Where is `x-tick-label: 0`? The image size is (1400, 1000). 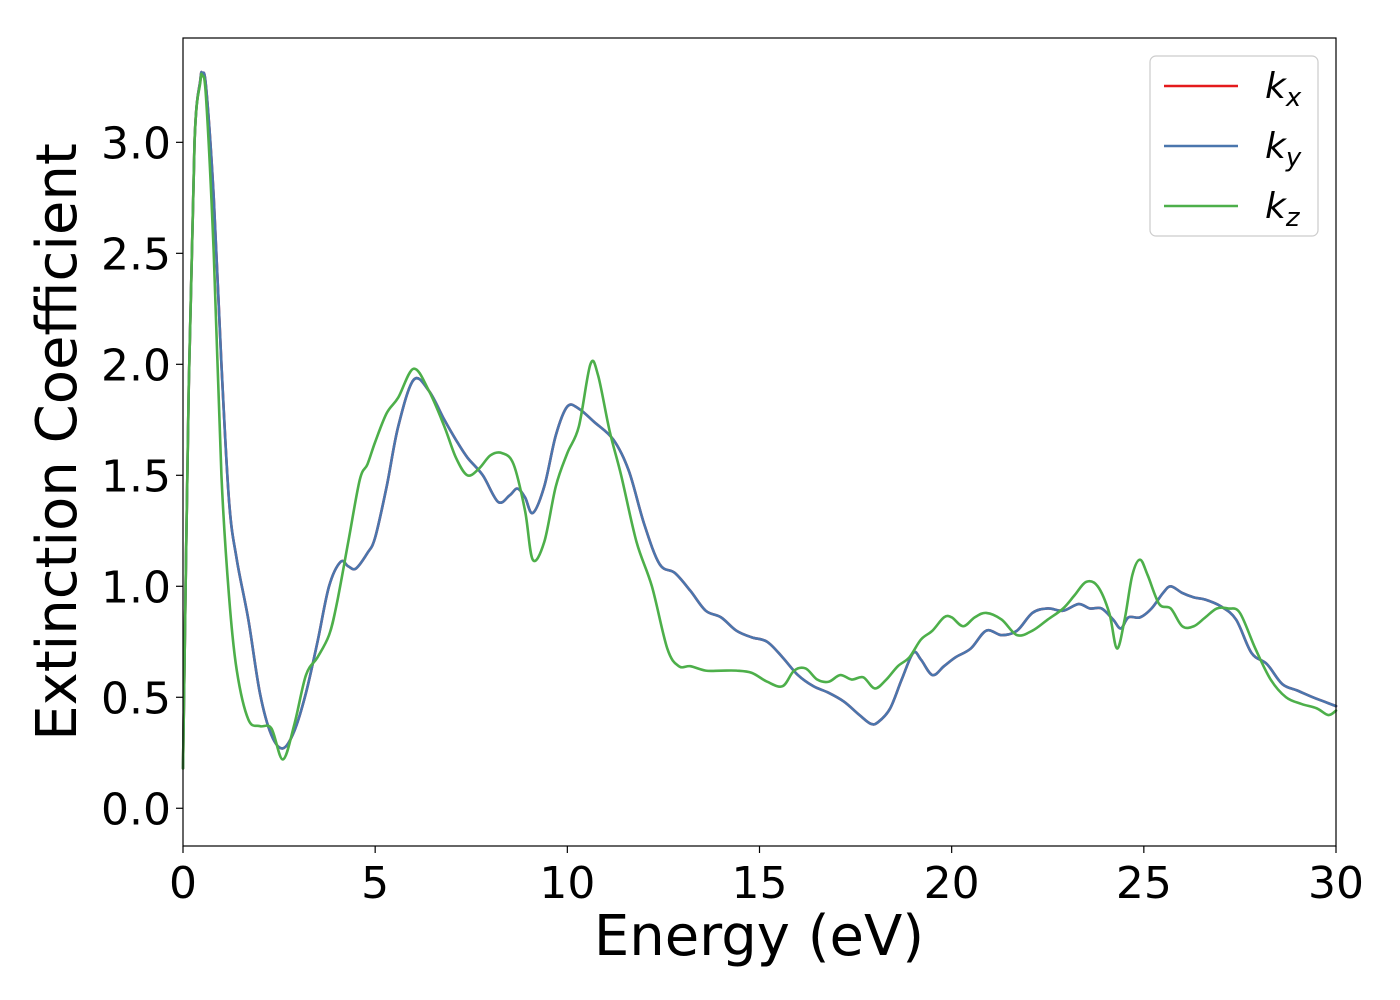 x-tick-label: 0 is located at coordinates (183, 883).